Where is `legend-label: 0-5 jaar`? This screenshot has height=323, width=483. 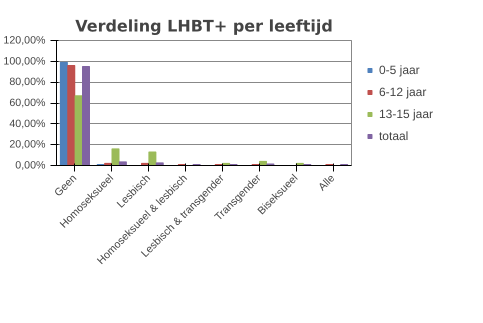 legend-label: 0-5 jaar is located at coordinates (399, 69).